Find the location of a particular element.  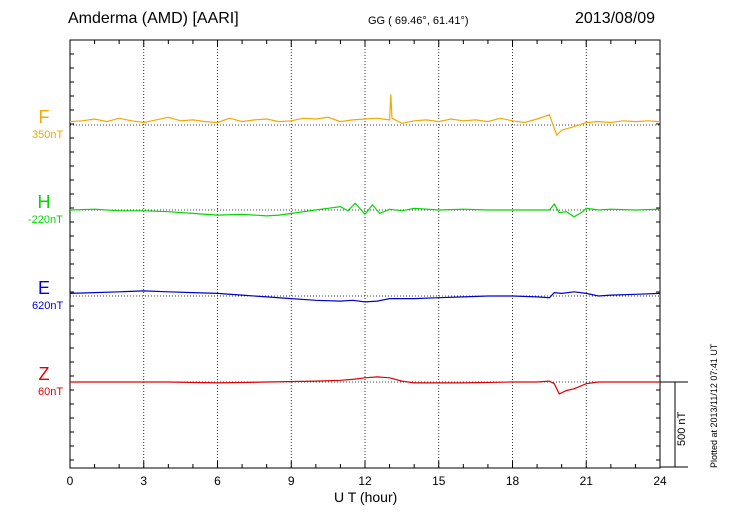

component-letter-E: E is located at coordinates (44, 288).